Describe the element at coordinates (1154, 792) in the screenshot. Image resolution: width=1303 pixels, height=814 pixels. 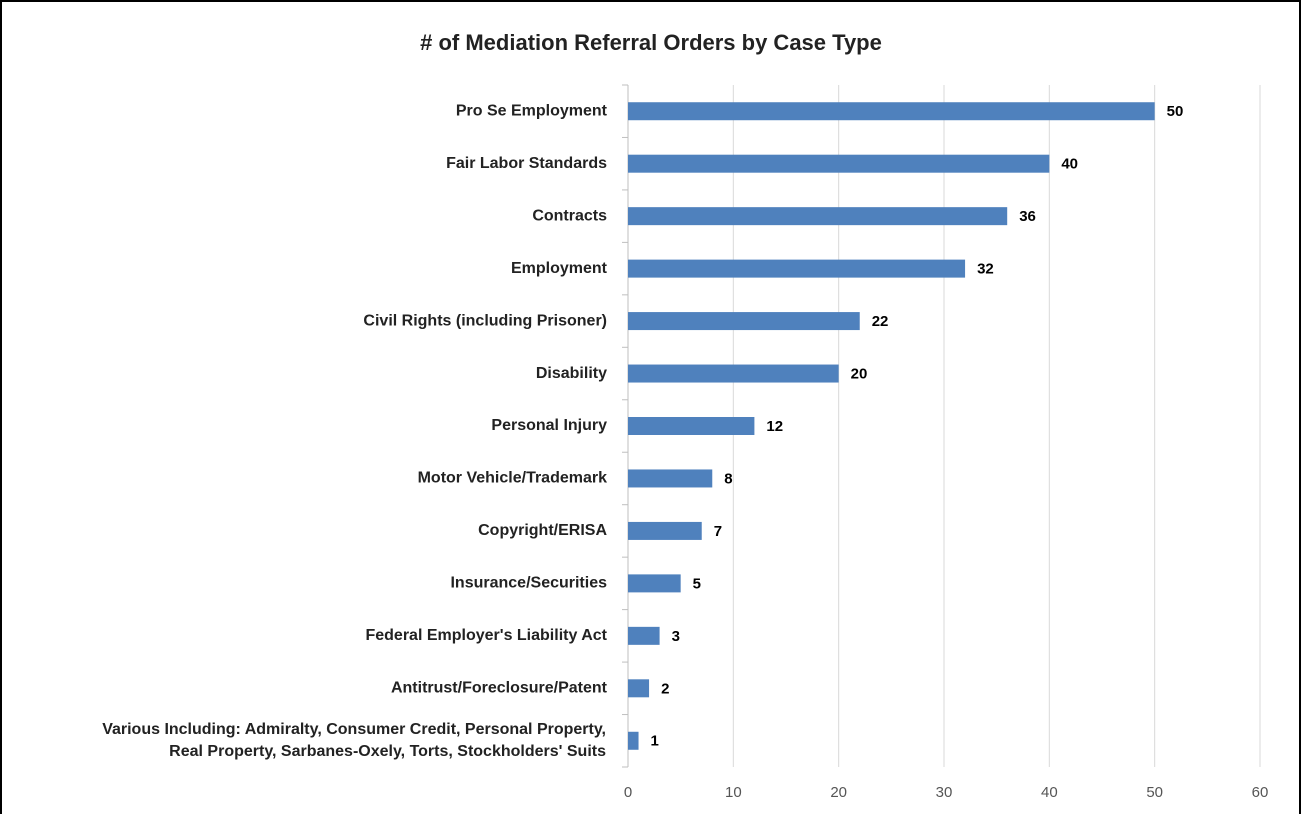
I see `x-tick-label: 50` at that location.